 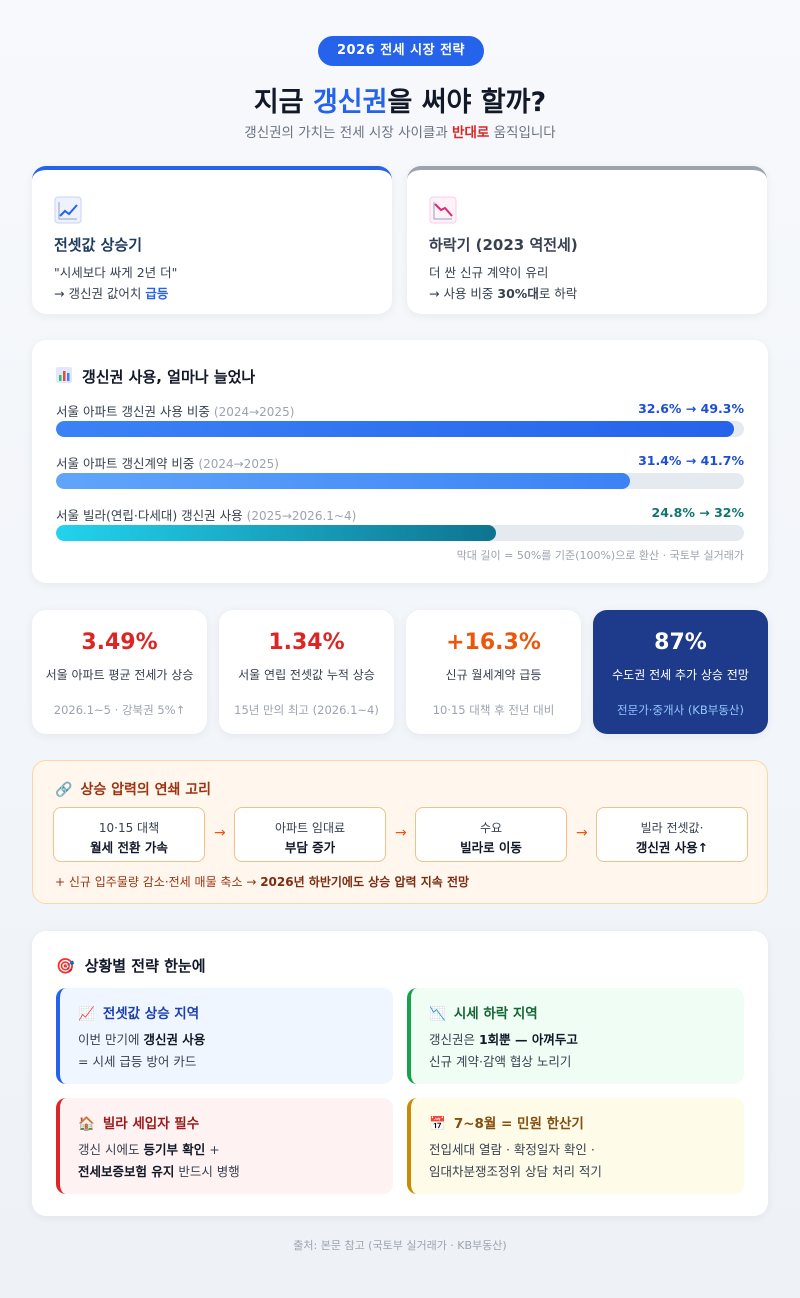 What do you see at coordinates (126, 1171) in the screenshot?
I see `box-emphasis: 전세보증보험 유지` at bounding box center [126, 1171].